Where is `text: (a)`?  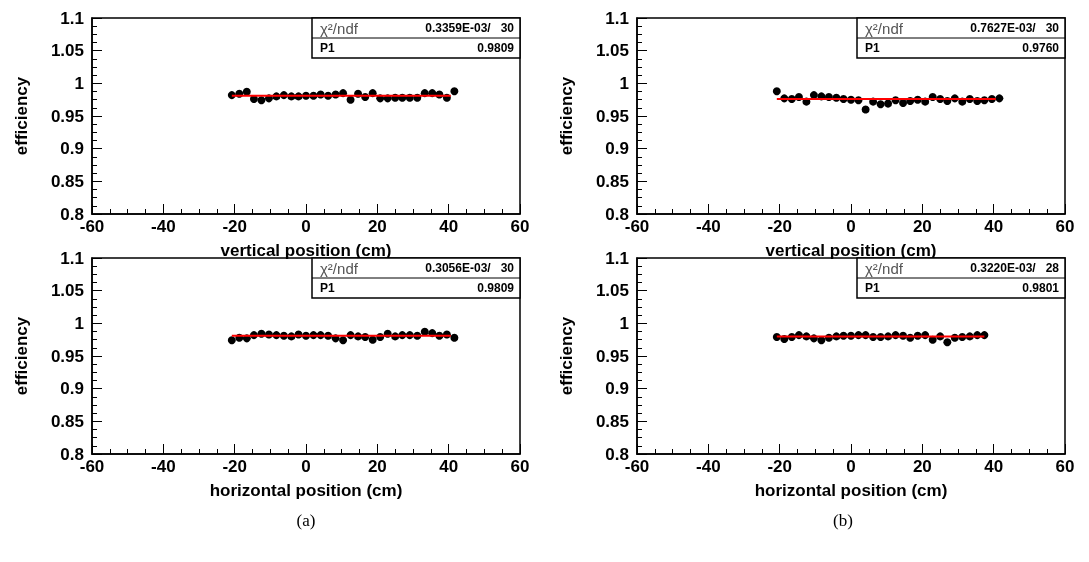
text: (a) is located at coordinates (306, 520).